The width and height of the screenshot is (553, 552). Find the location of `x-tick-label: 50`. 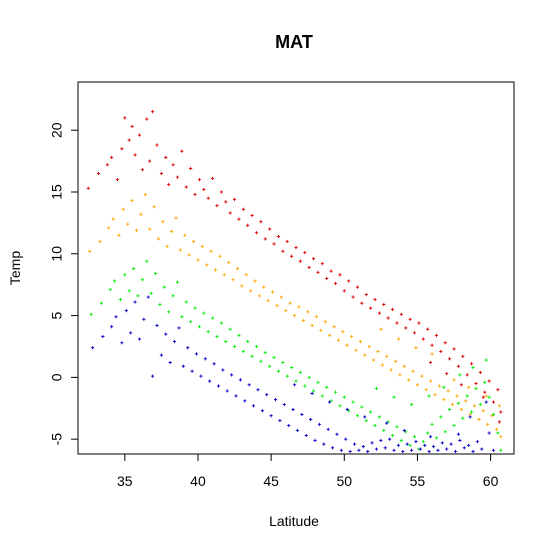

x-tick-label: 50 is located at coordinates (344, 481).